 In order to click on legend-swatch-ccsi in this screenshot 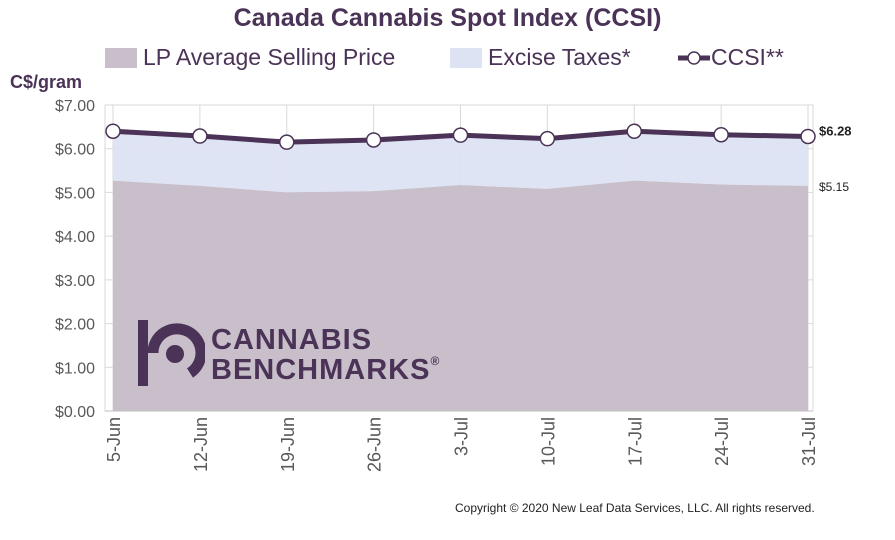, I will do `click(694, 57)`.